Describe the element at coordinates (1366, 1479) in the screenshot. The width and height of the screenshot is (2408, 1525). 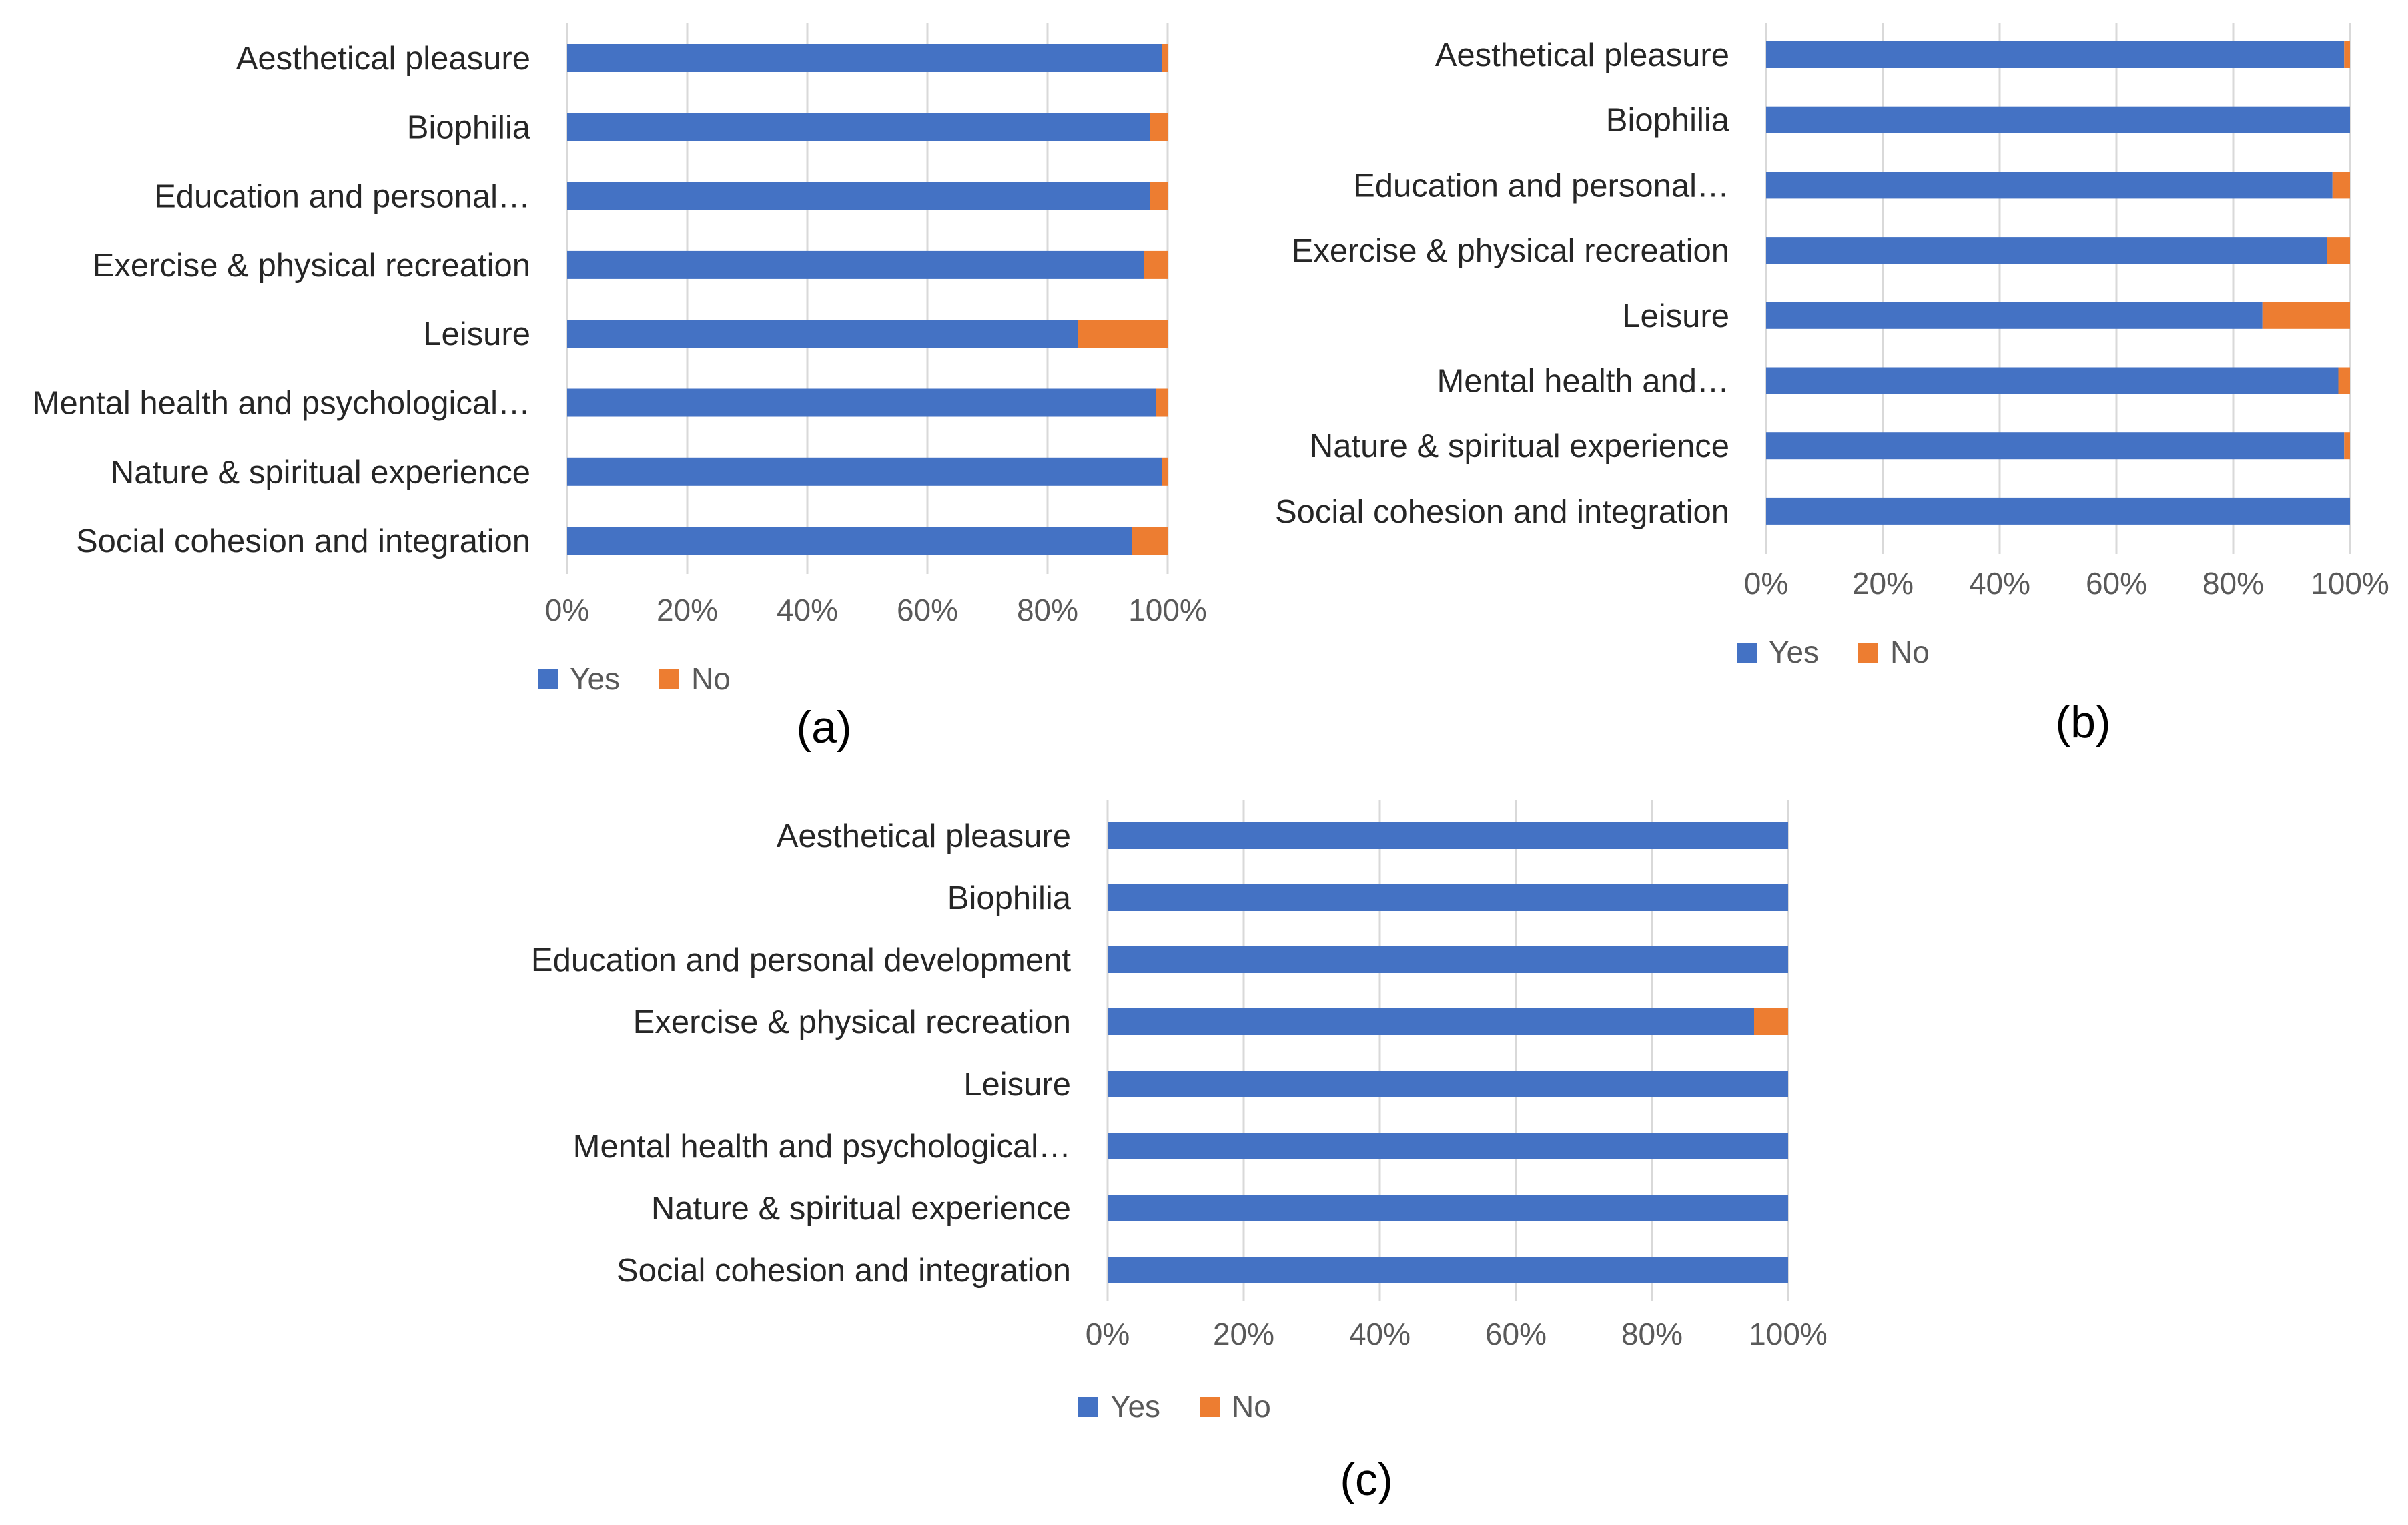
I see `panel-caption: (c)` at that location.